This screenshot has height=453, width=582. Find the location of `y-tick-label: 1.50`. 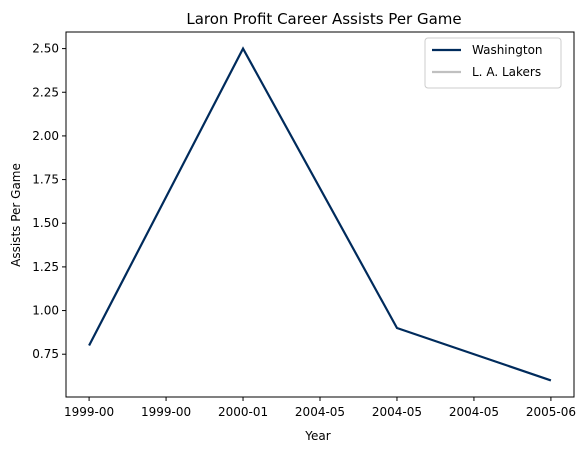

y-tick-label: 1.50 is located at coordinates (45, 223).